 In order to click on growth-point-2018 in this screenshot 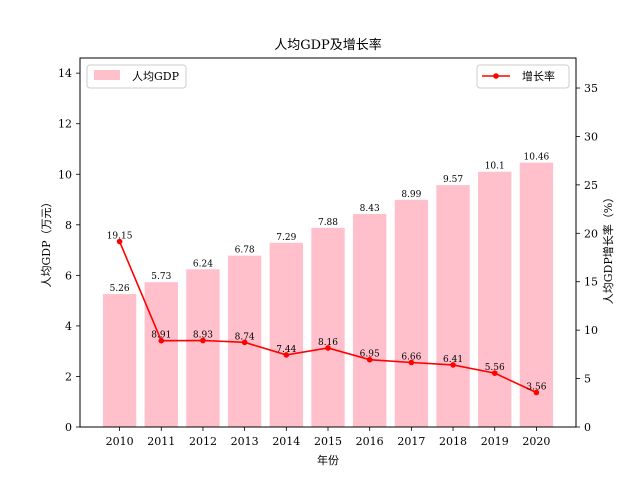, I will do `click(453, 365)`.